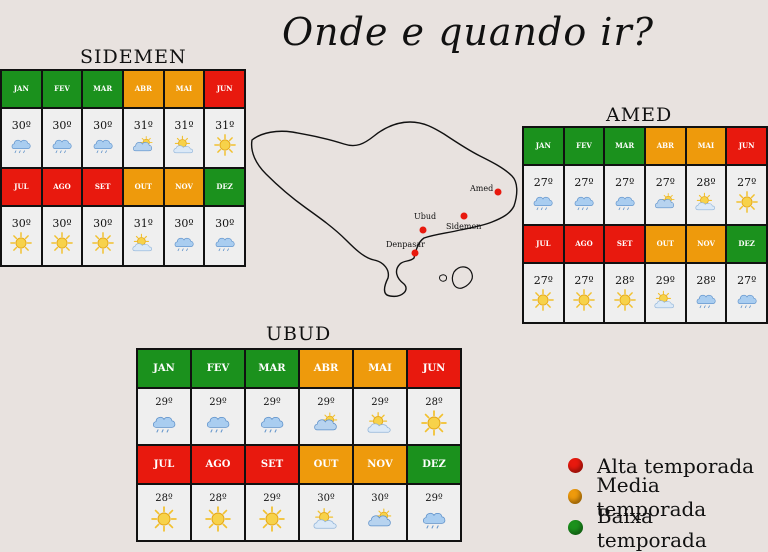 Image resolution: width=768 pixels, height=552 pixels. Describe the element at coordinates (584, 146) in the screenshot. I see `month-cell-fev: FEV` at that location.